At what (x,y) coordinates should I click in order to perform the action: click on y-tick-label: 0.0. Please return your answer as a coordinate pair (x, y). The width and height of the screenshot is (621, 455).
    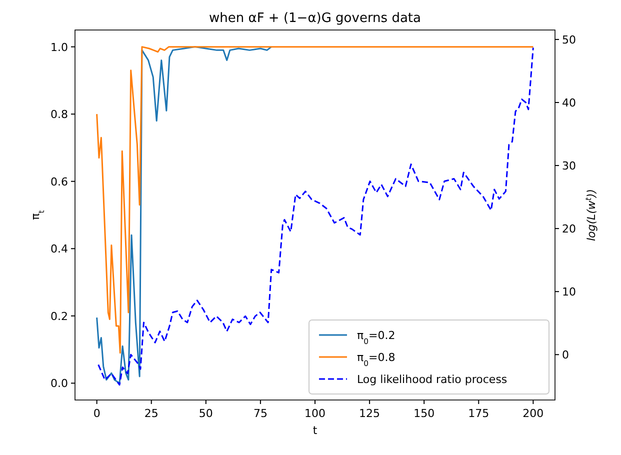
    Looking at the image, I should click on (59, 383).